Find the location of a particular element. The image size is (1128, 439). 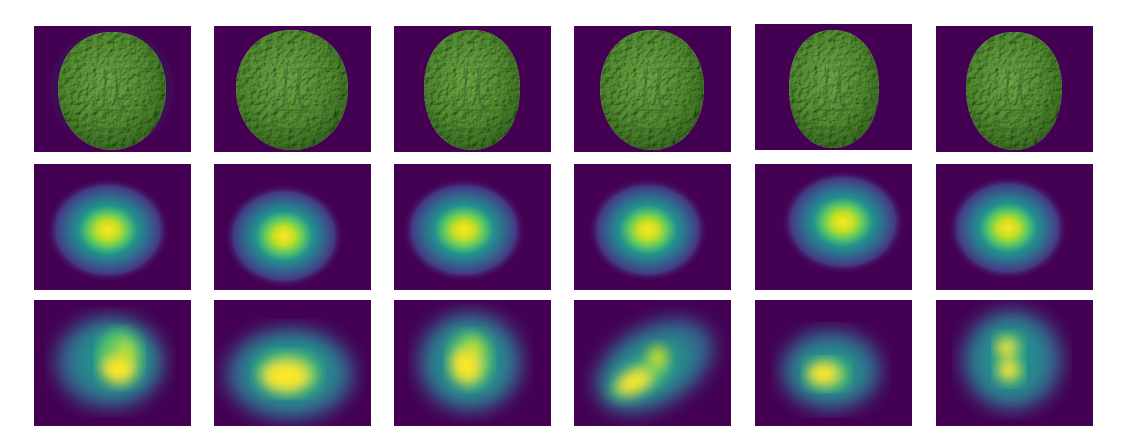

gaussian-heatmap-1-image is located at coordinates (112, 227).